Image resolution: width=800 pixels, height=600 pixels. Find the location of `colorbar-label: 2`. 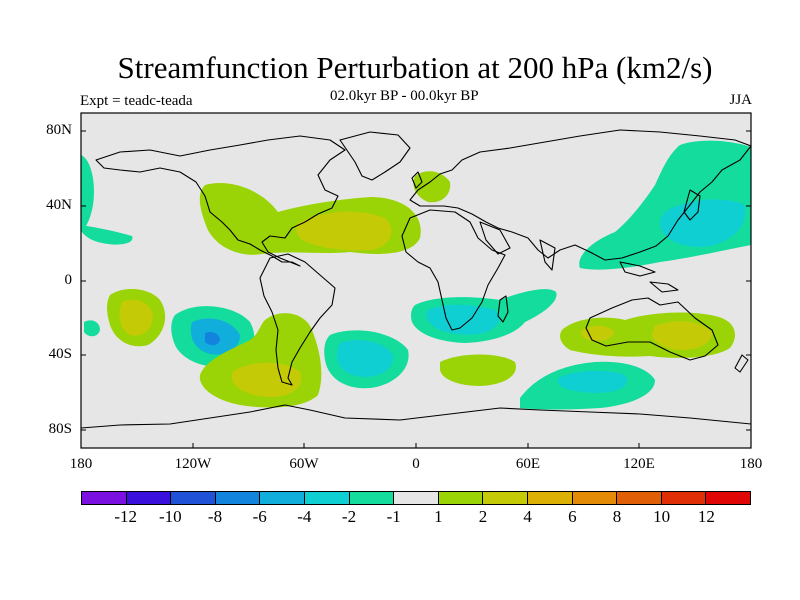

colorbar-label: 2 is located at coordinates (483, 516).